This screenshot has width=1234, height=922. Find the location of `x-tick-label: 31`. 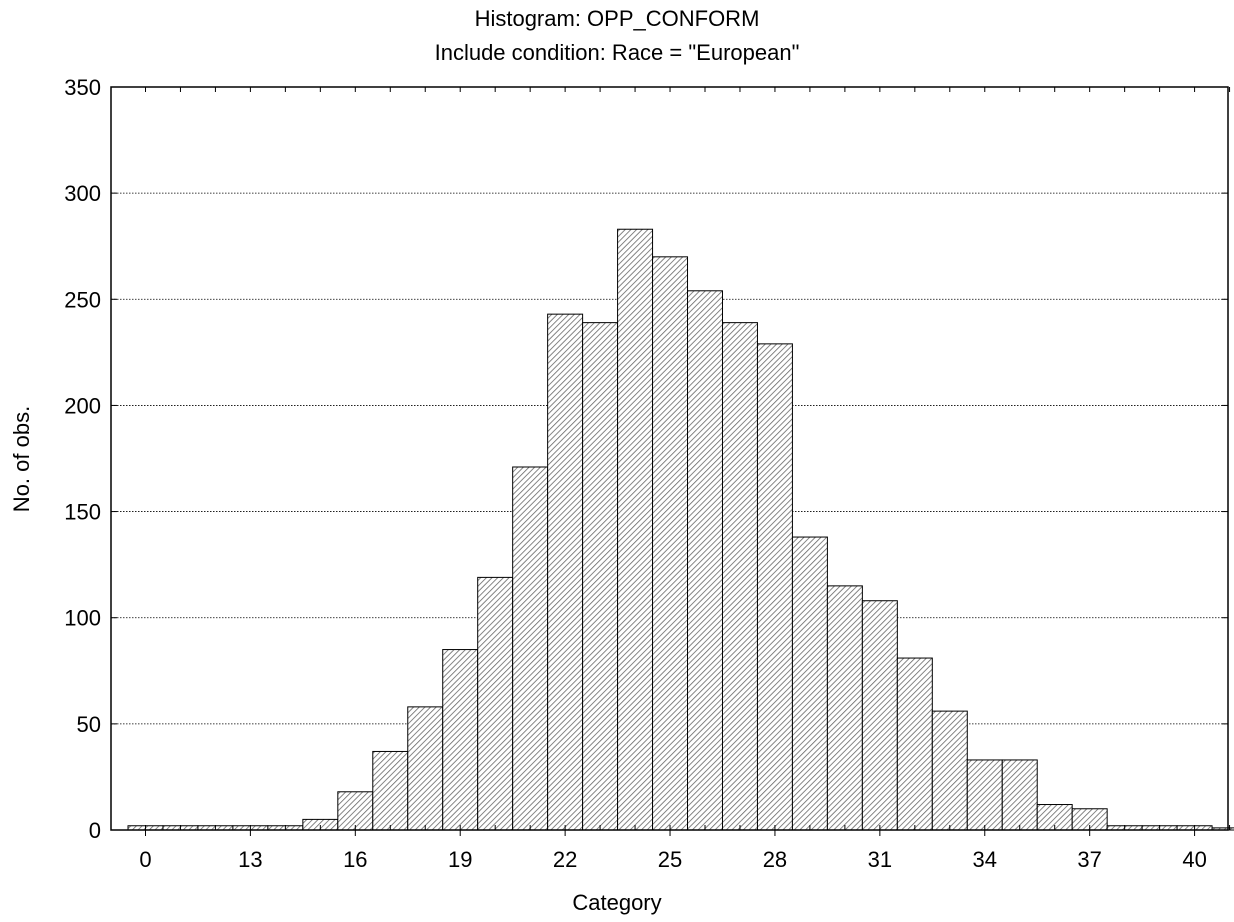

x-tick-label: 31 is located at coordinates (880, 859).